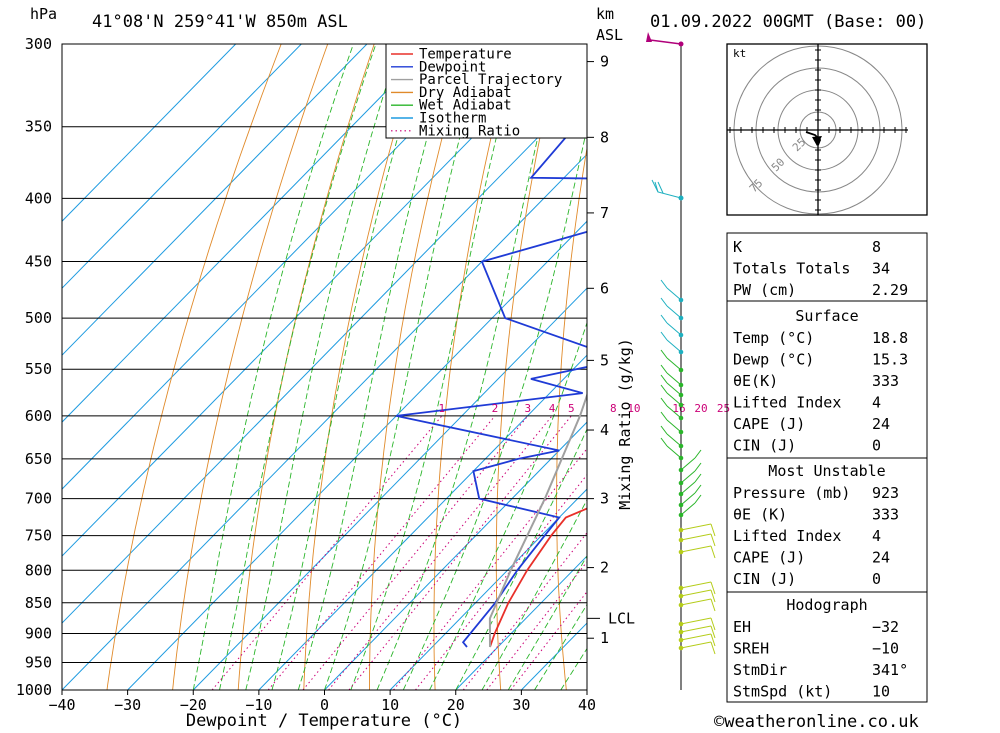 This screenshot has height=733, width=1000. Describe the element at coordinates (324, 705) in the screenshot. I see `x-tick-label: 0` at that location.